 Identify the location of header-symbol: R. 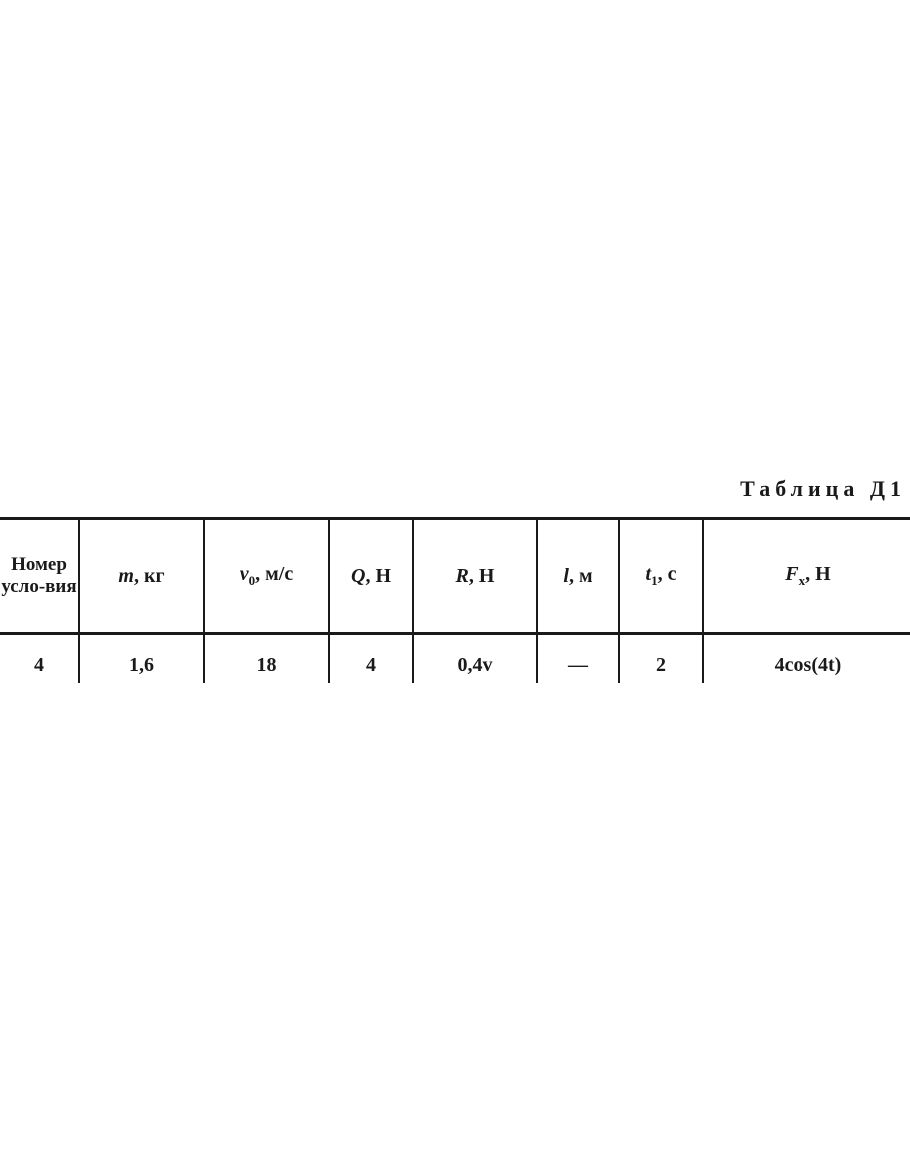
(462, 575).